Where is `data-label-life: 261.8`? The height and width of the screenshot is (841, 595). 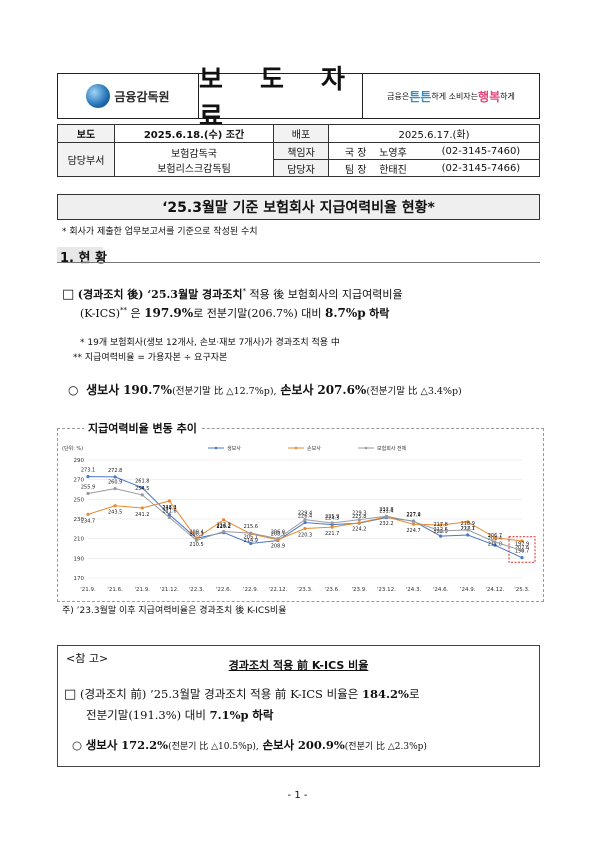
data-label-life: 261.8 is located at coordinates (142, 482).